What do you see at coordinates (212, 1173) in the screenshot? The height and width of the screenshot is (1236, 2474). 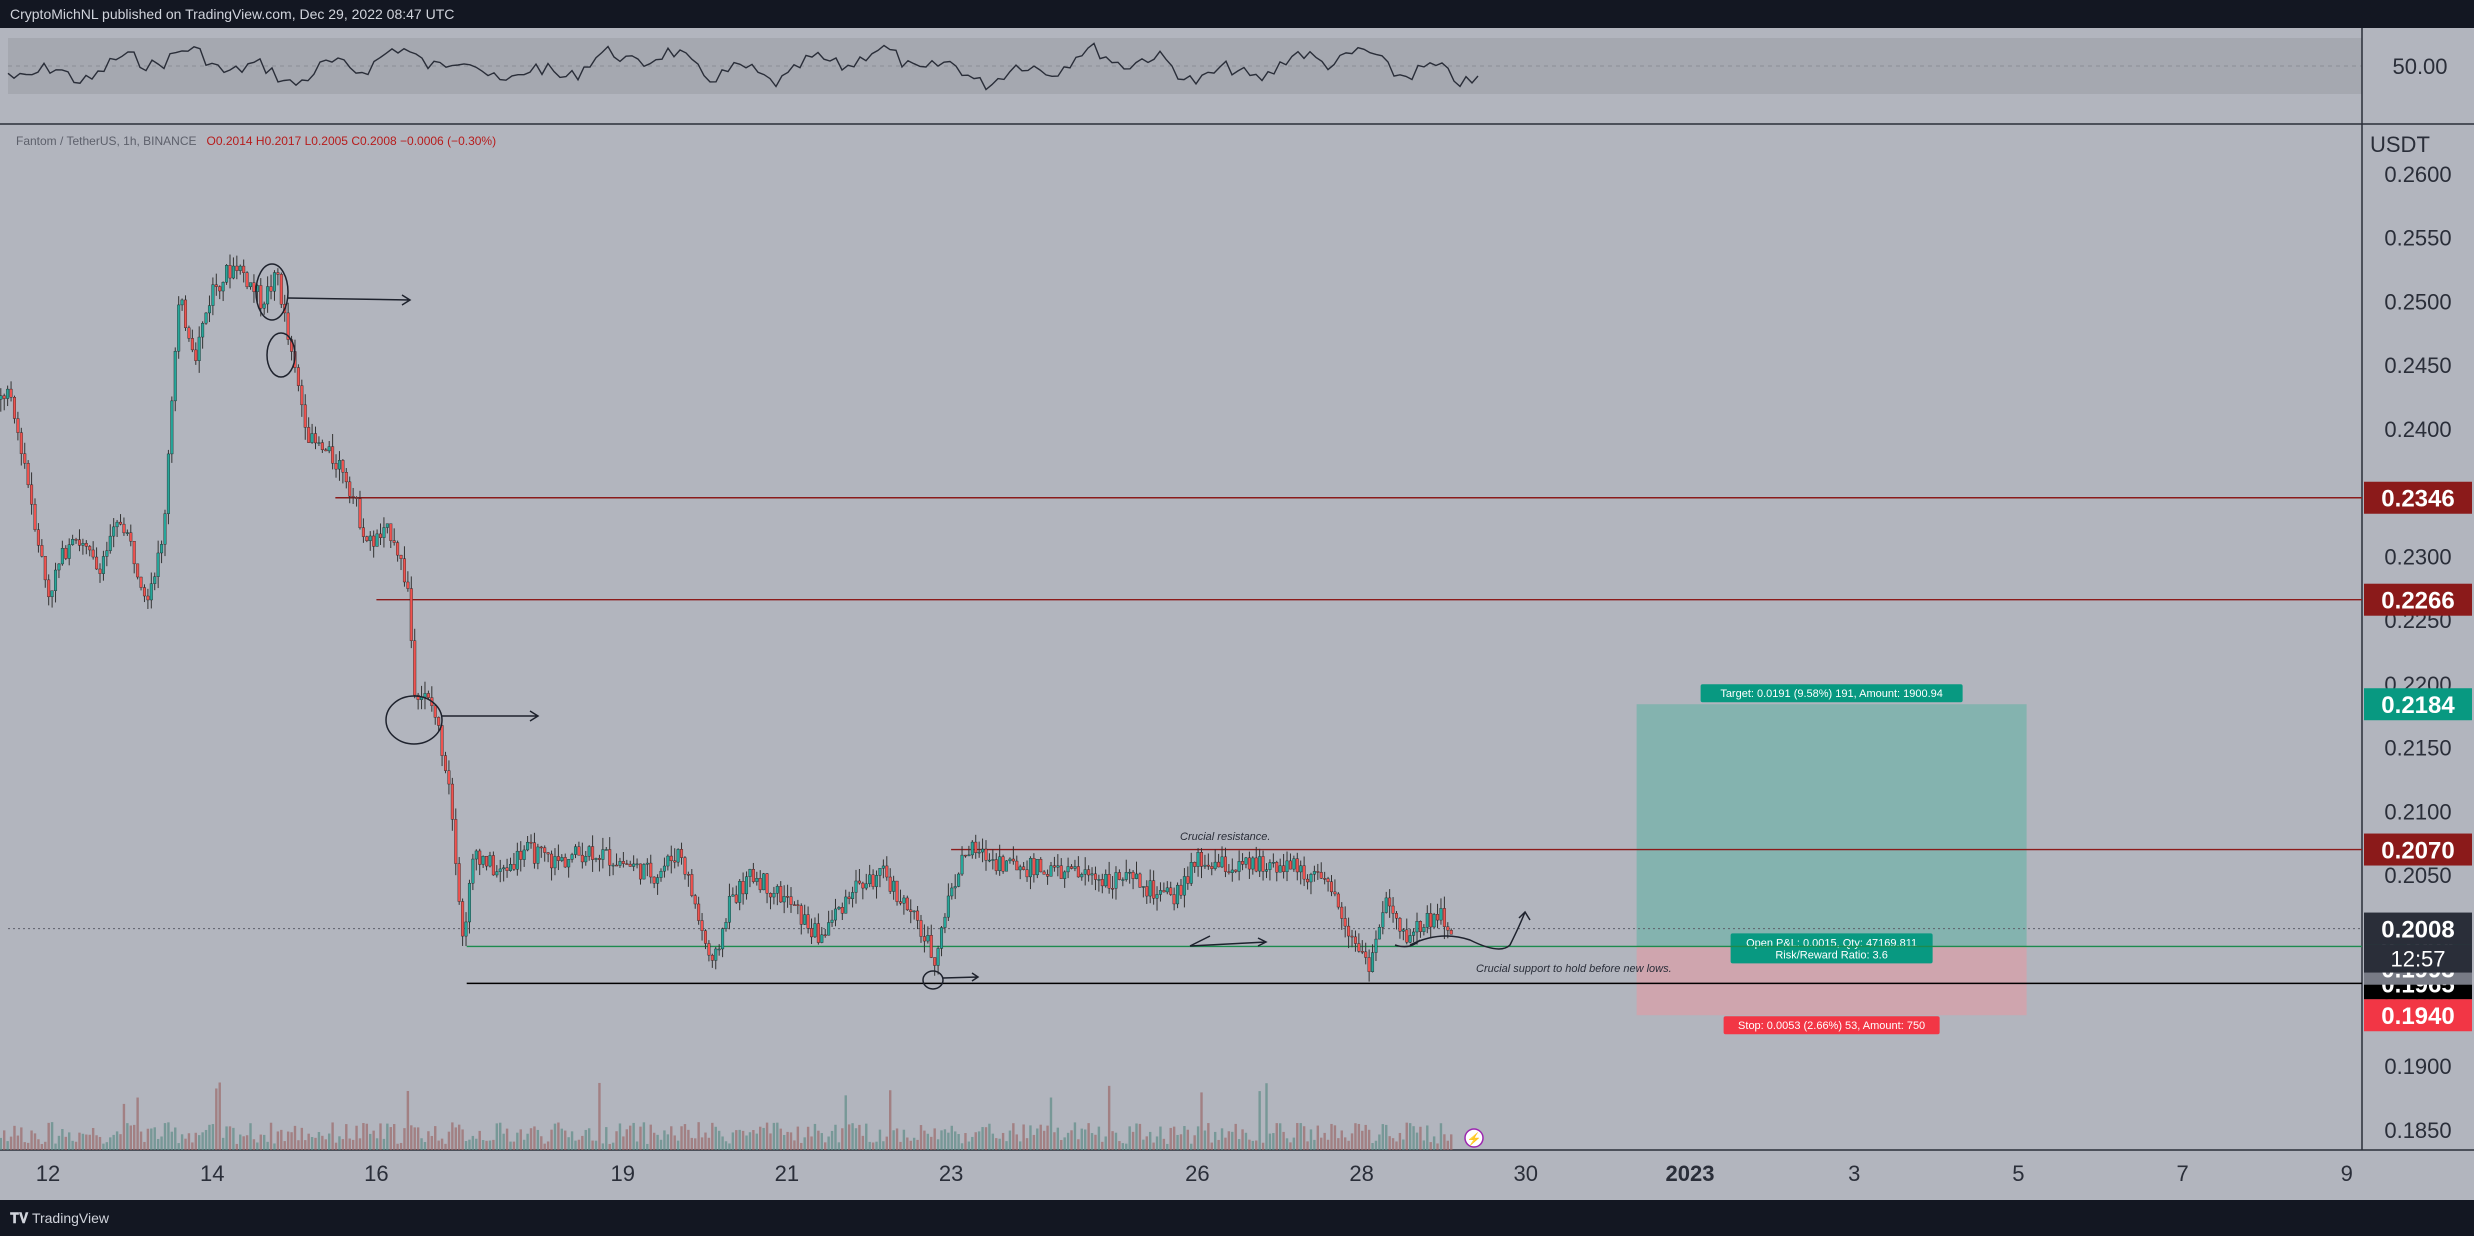 I see `time-tick-label: 14` at bounding box center [212, 1173].